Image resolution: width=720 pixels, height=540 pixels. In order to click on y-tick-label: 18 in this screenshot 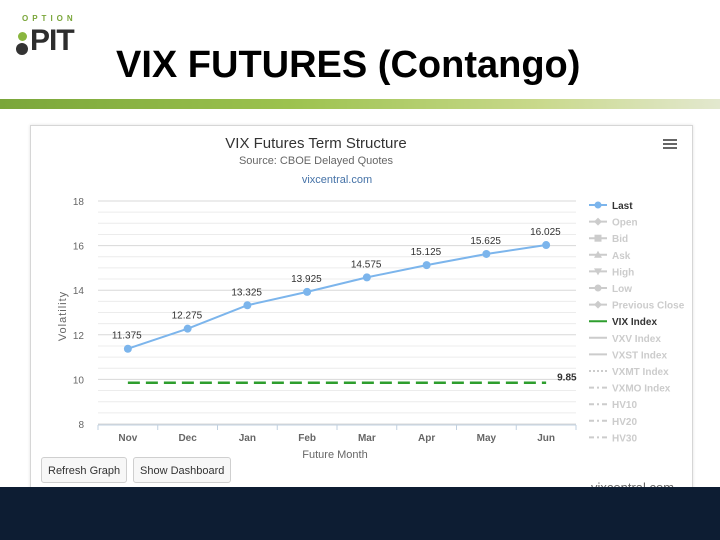, I will do `click(79, 202)`.